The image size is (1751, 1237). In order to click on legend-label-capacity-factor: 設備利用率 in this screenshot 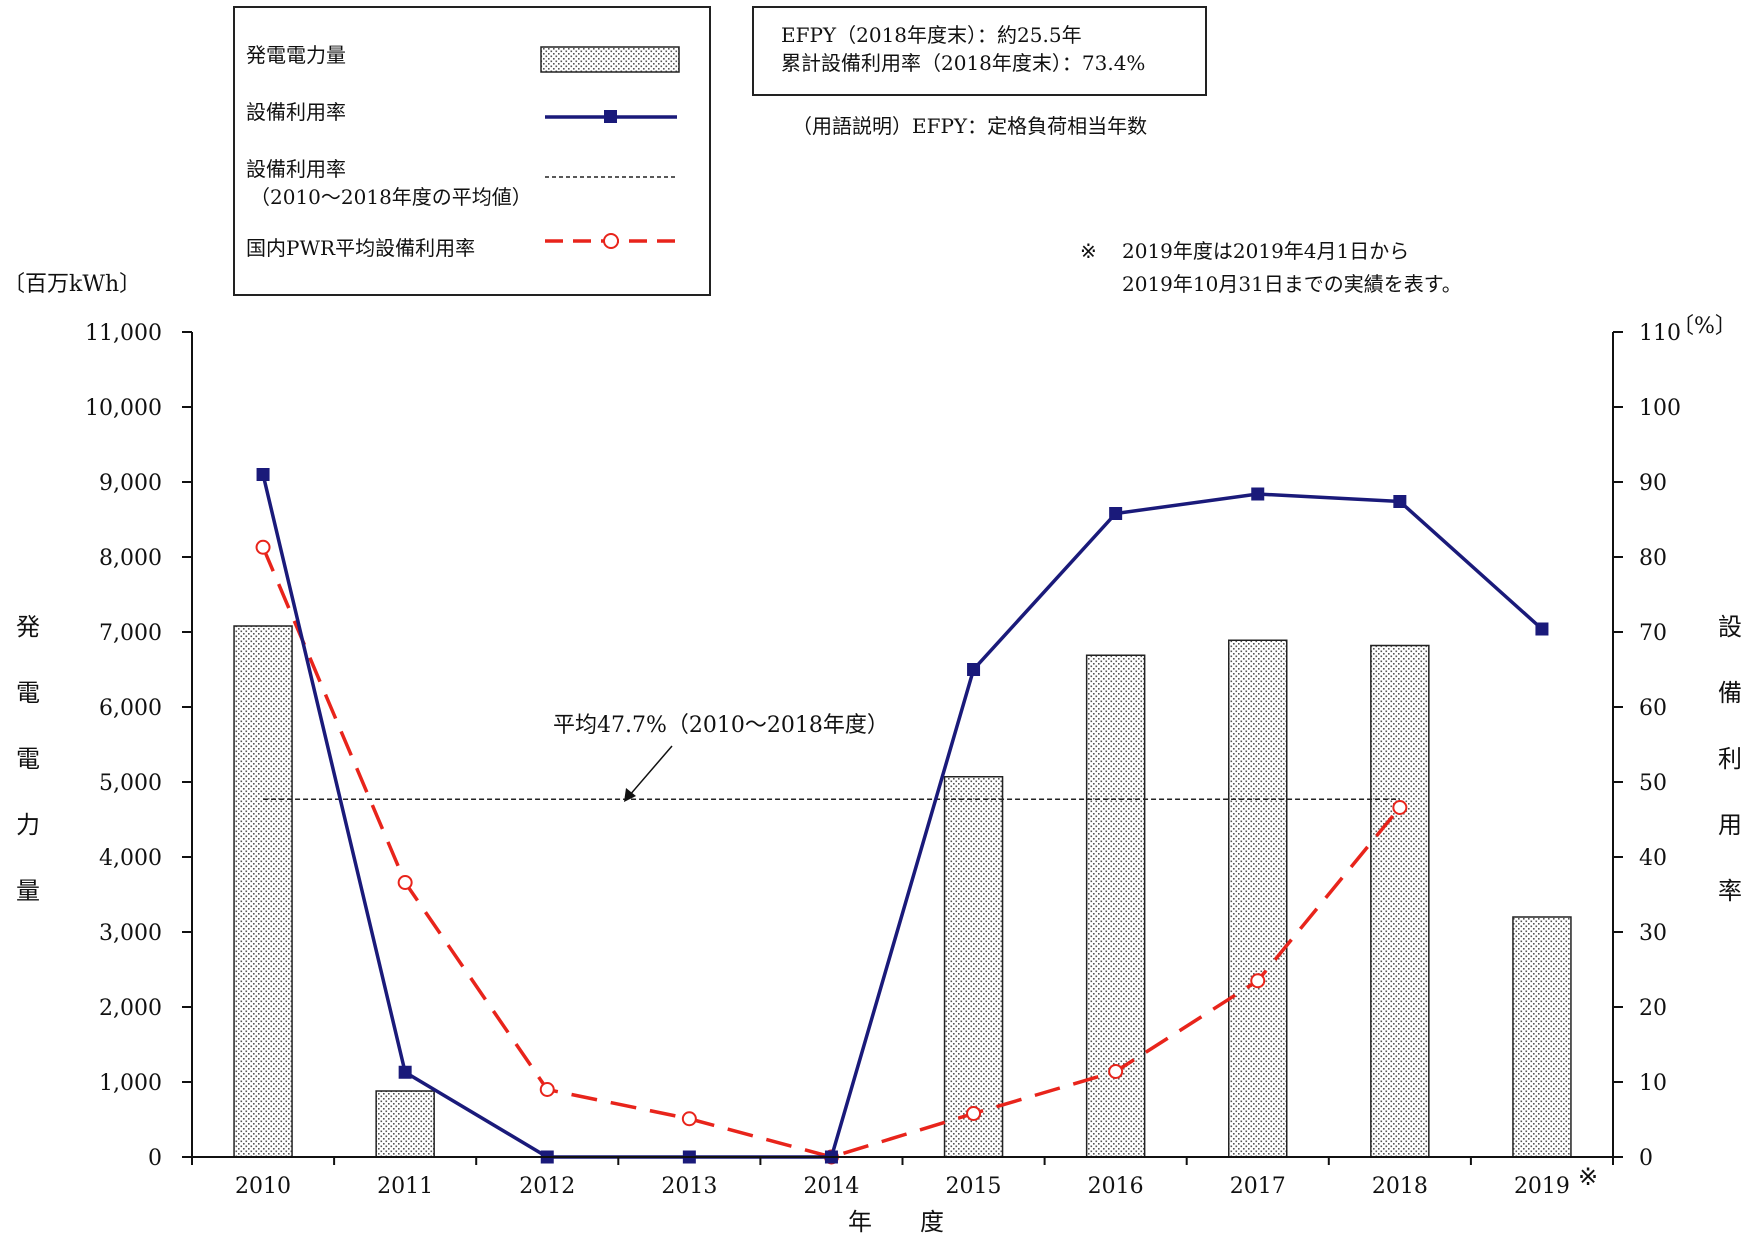, I will do `click(296, 112)`.